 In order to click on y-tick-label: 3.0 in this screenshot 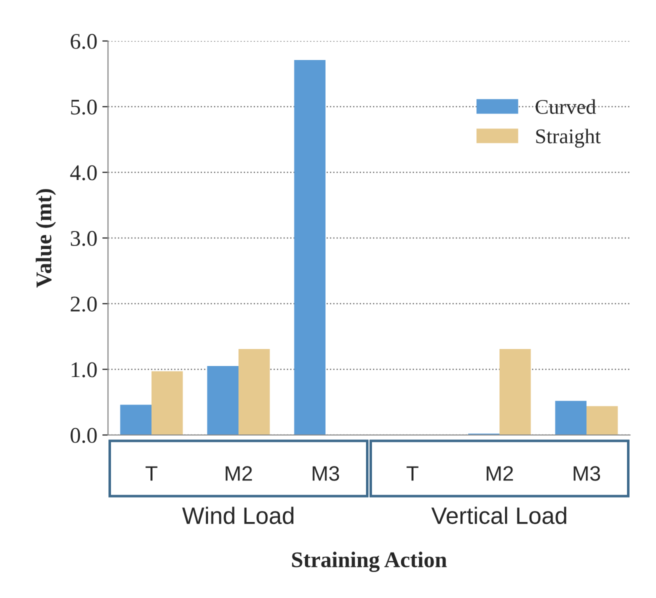, I will do `click(83, 238)`.